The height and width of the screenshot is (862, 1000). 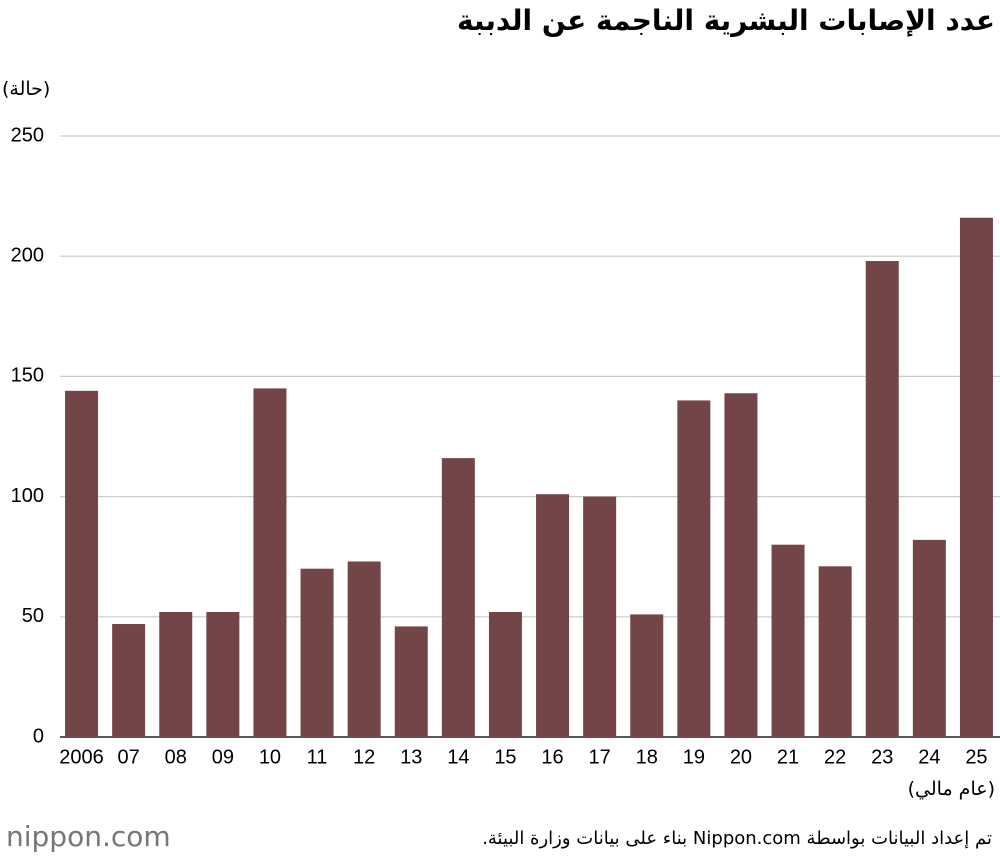 What do you see at coordinates (505, 757) in the screenshot?
I see `x-tick-label: 15` at bounding box center [505, 757].